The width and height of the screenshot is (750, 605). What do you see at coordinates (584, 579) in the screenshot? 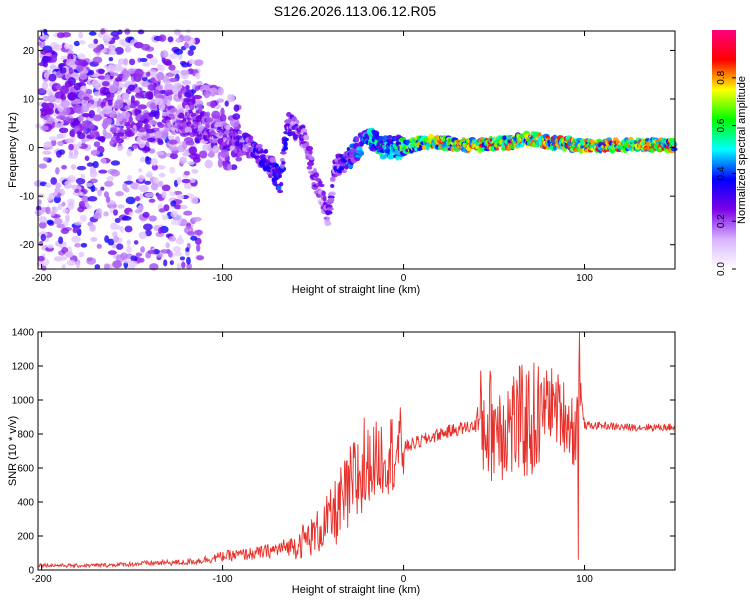
I see `x-tick-label: 100` at bounding box center [584, 579].